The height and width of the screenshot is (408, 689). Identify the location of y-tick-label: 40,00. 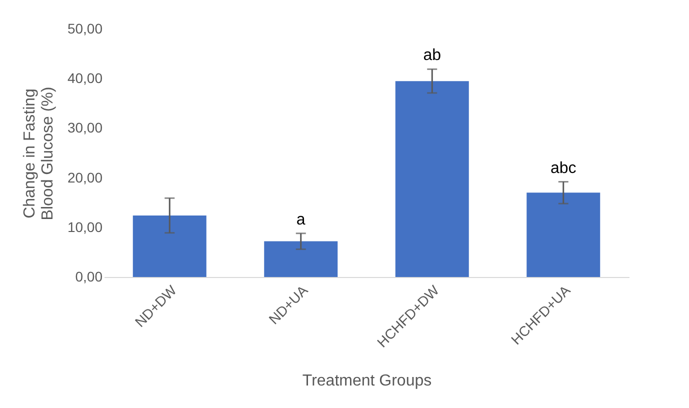
(85, 78).